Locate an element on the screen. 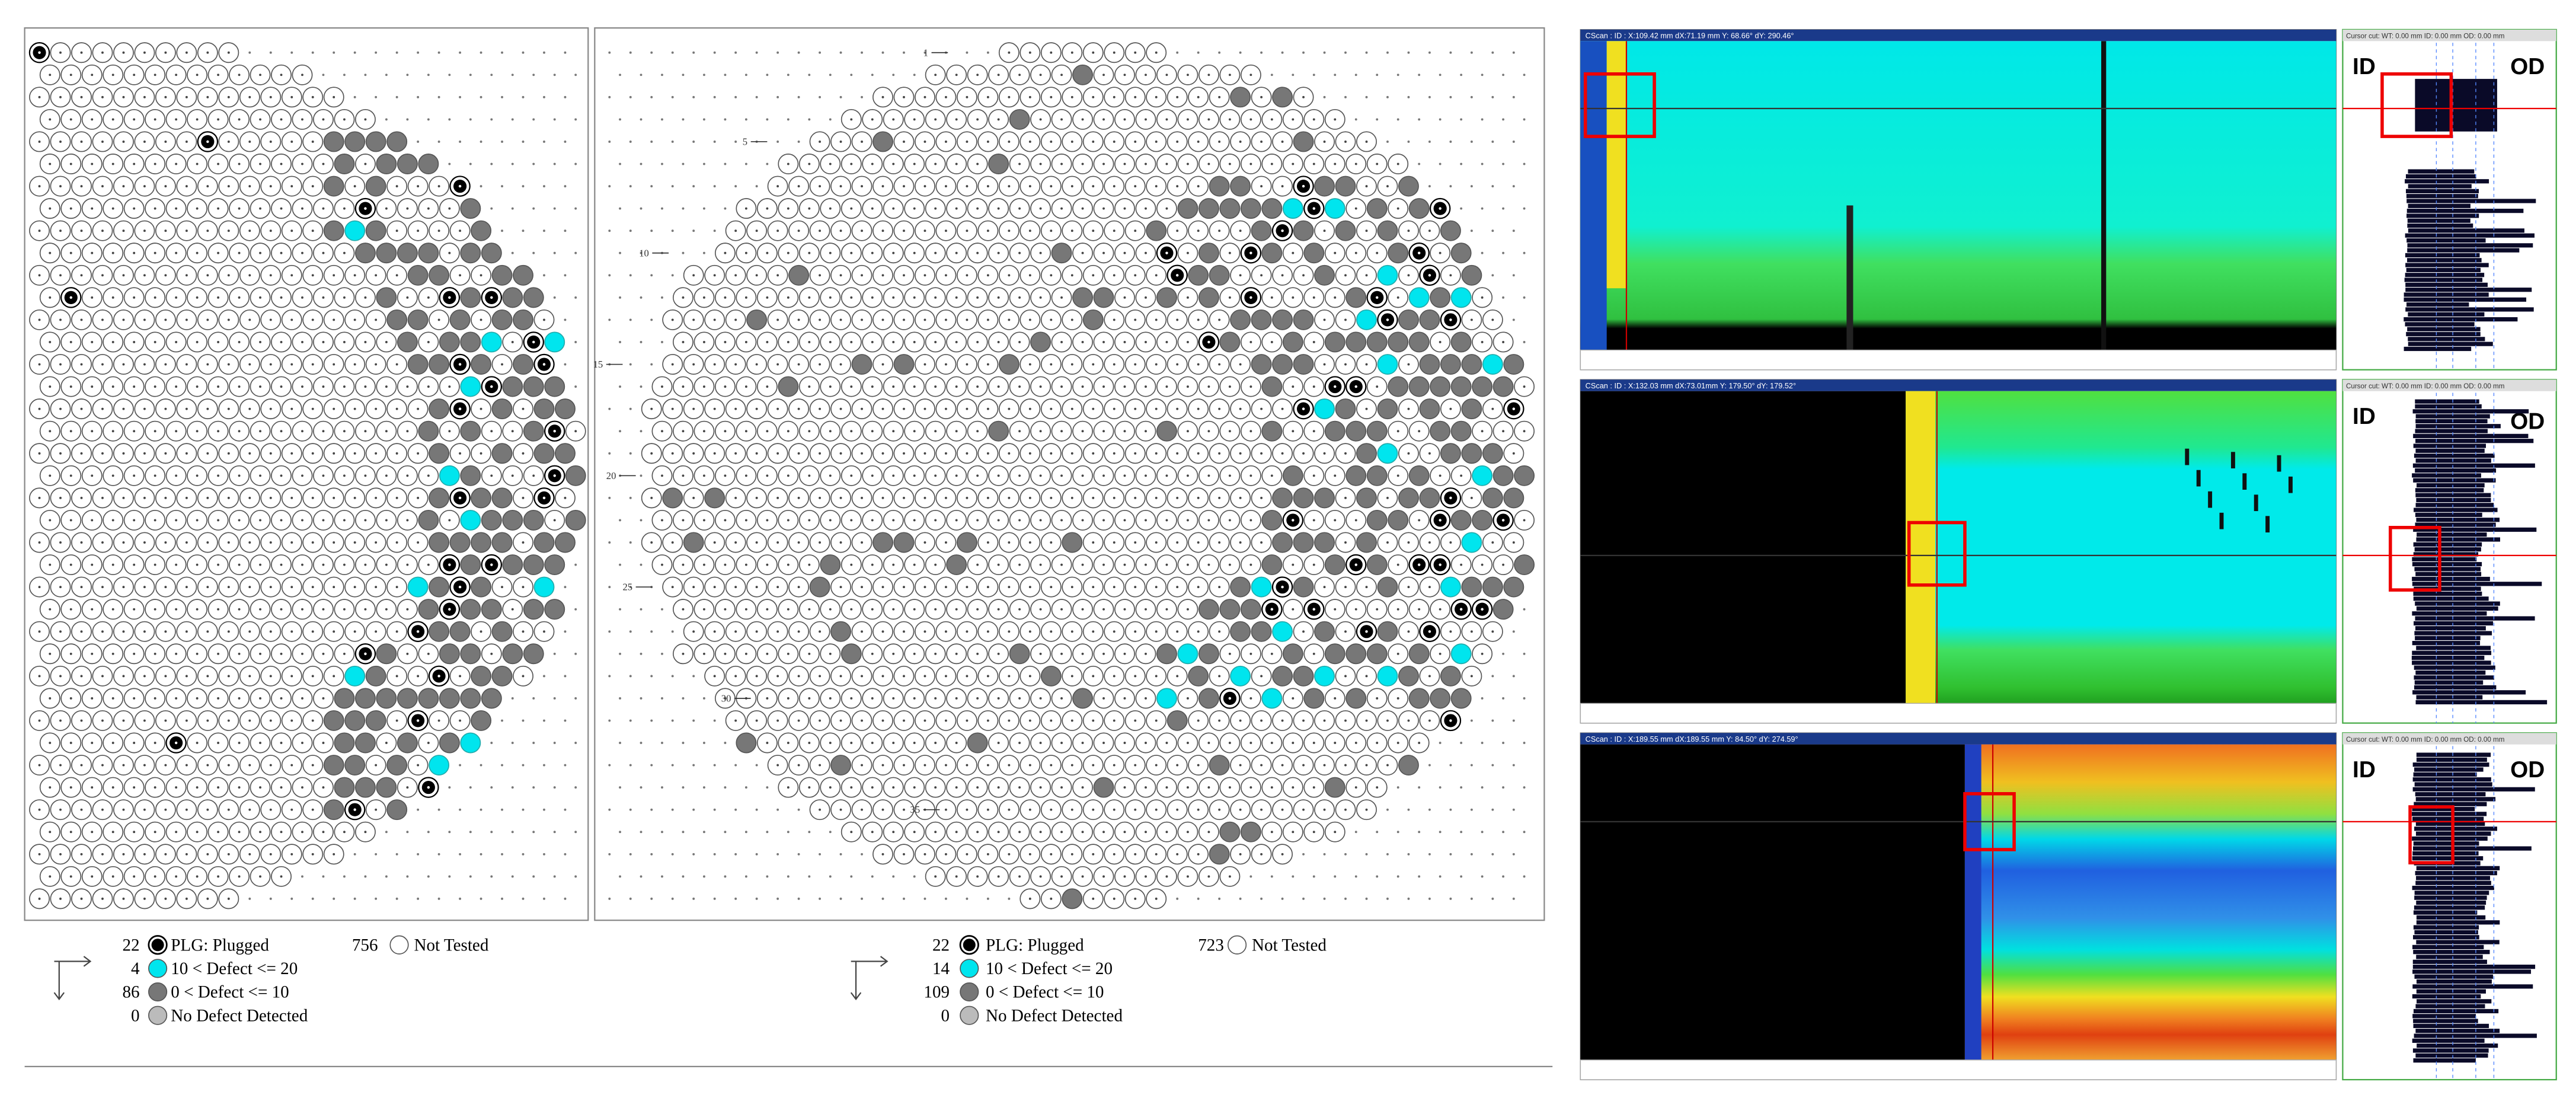  legend-symbol is located at coordinates (969, 969).